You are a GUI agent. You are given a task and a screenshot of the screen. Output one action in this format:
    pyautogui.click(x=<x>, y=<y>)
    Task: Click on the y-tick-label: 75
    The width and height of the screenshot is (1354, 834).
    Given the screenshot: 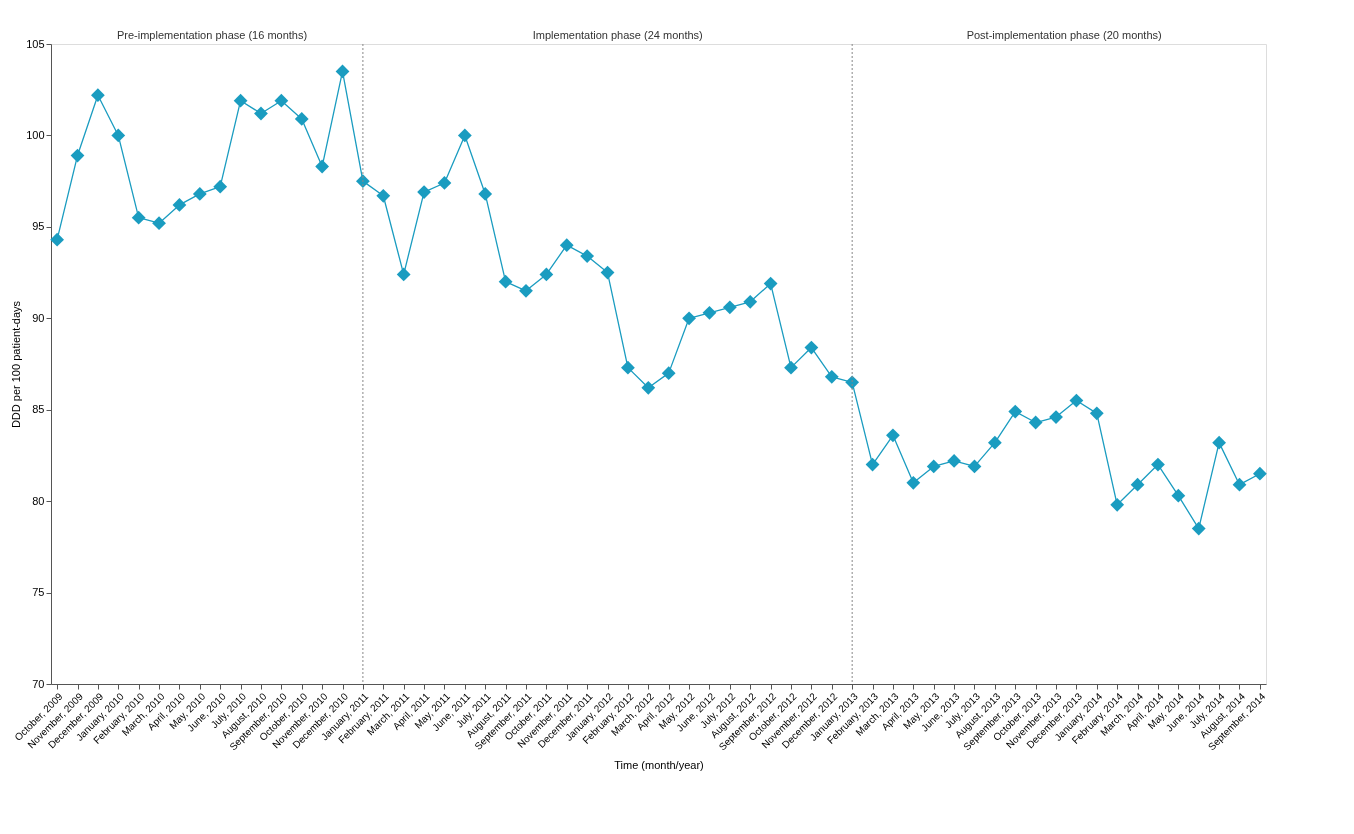 What is the action you would take?
    pyautogui.click(x=38, y=592)
    